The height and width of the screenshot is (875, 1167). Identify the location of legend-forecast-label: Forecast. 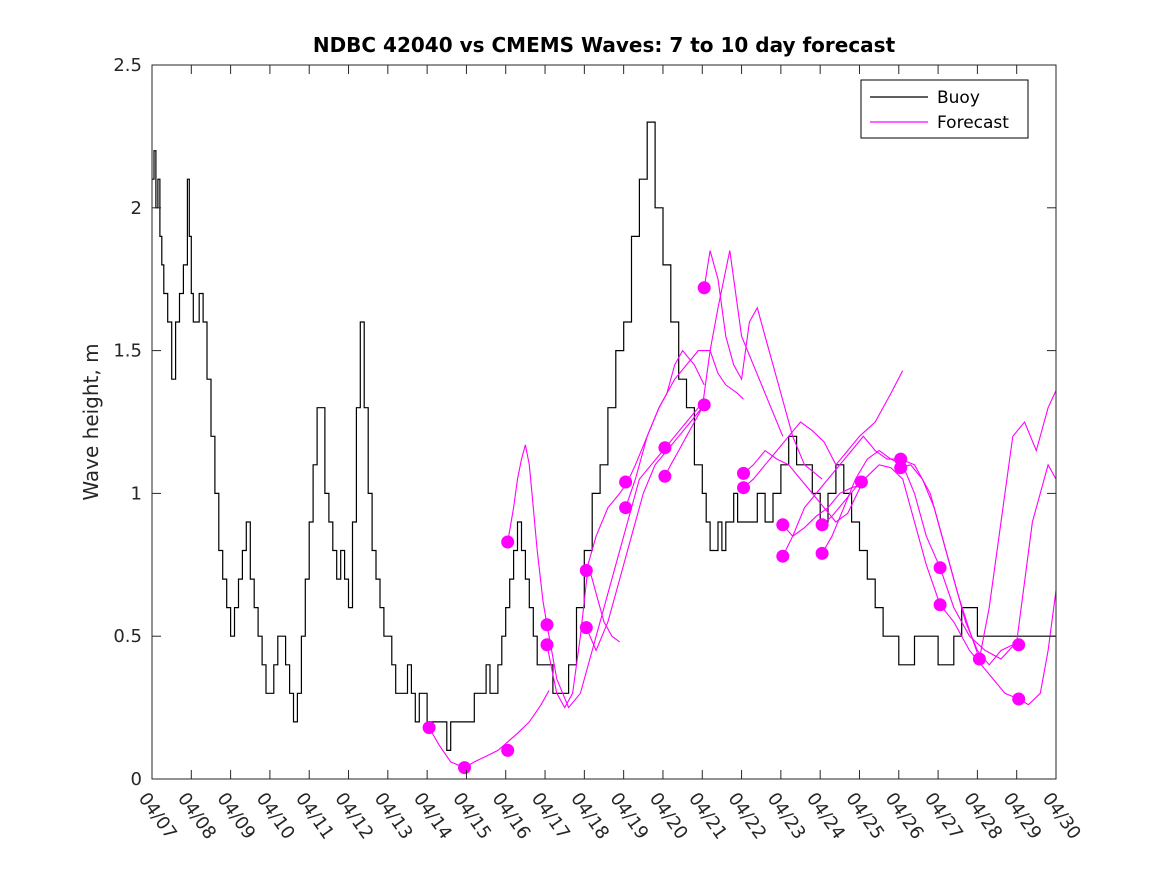
(973, 123).